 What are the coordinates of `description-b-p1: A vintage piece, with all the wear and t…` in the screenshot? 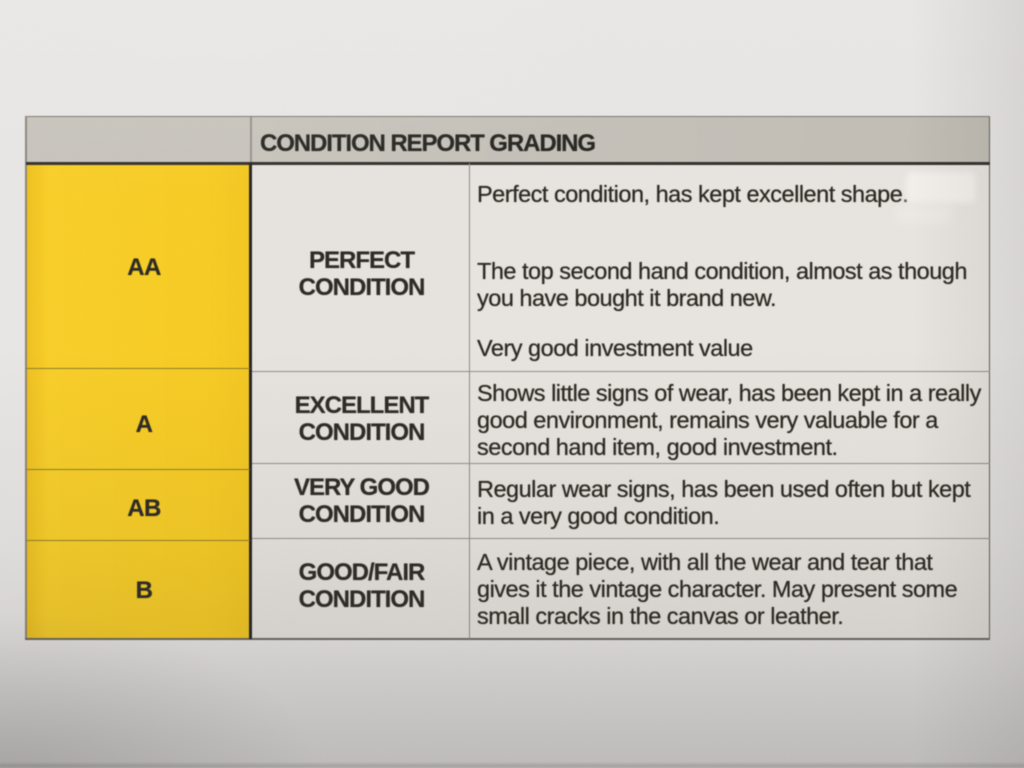 It's located at (717, 589).